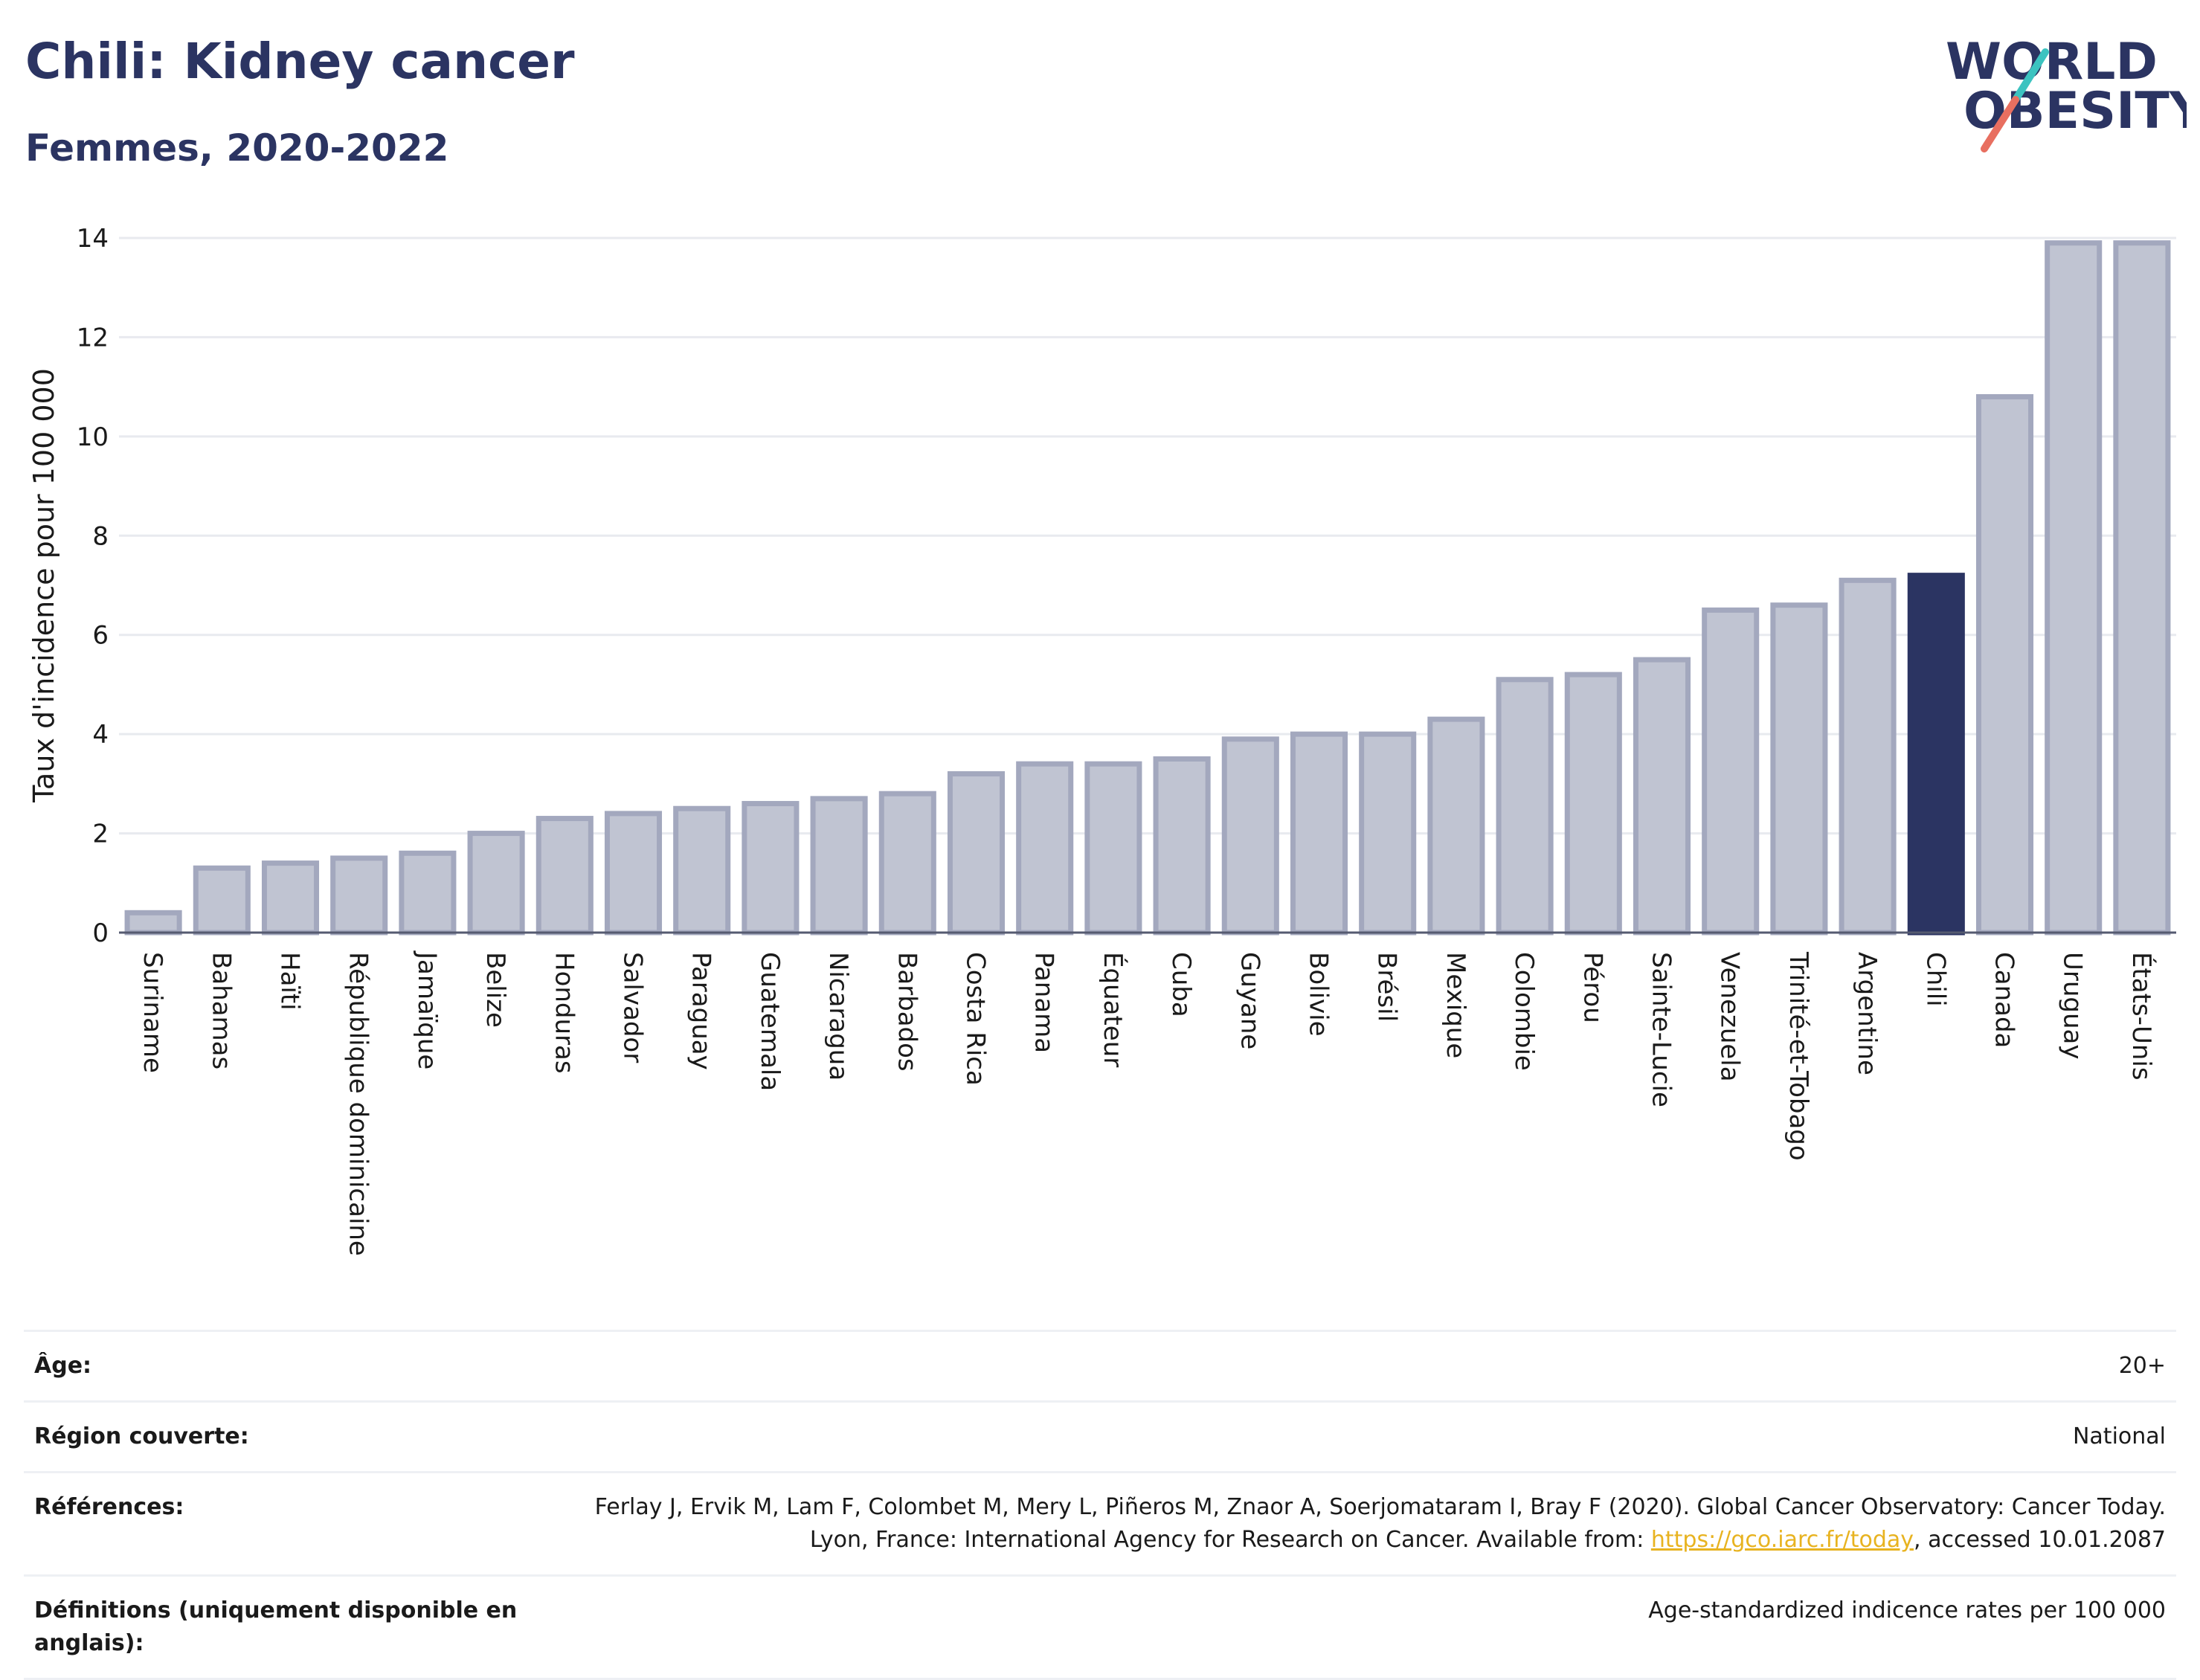  Describe the element at coordinates (152, 1012) in the screenshot. I see `x-tick-label: Suriname` at that location.